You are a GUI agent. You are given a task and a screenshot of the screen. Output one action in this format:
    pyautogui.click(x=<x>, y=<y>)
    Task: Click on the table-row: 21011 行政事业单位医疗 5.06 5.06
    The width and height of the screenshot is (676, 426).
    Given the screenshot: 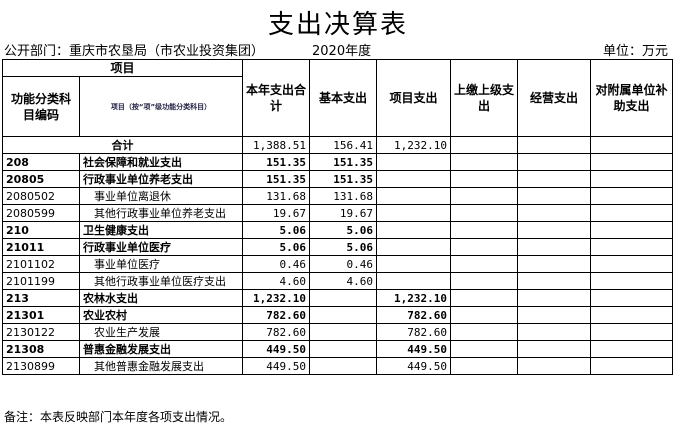 What is the action you would take?
    pyautogui.click(x=338, y=247)
    